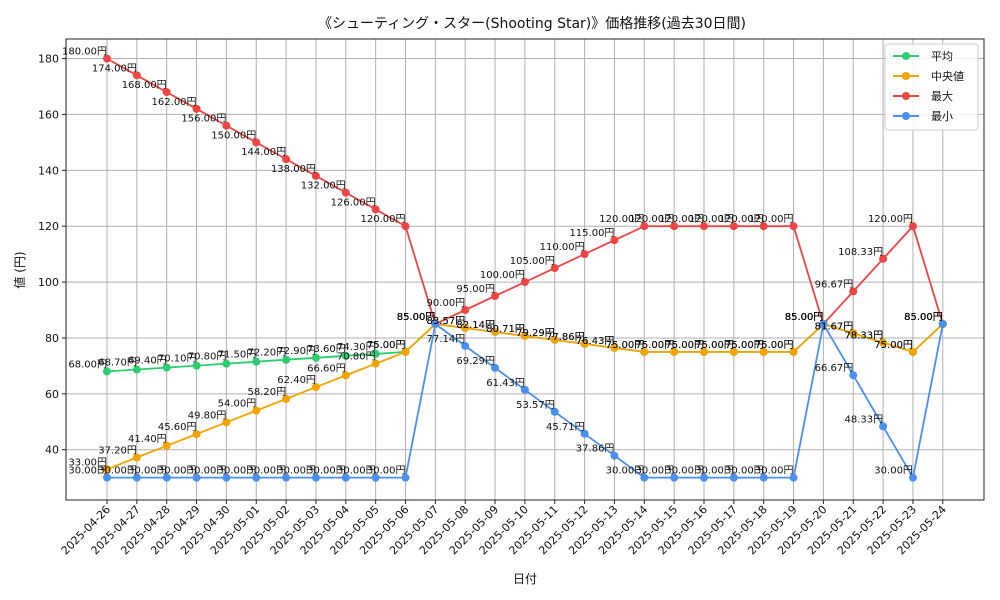  Describe the element at coordinates (535, 405) in the screenshot. I see `data-label: 53.57円` at that location.